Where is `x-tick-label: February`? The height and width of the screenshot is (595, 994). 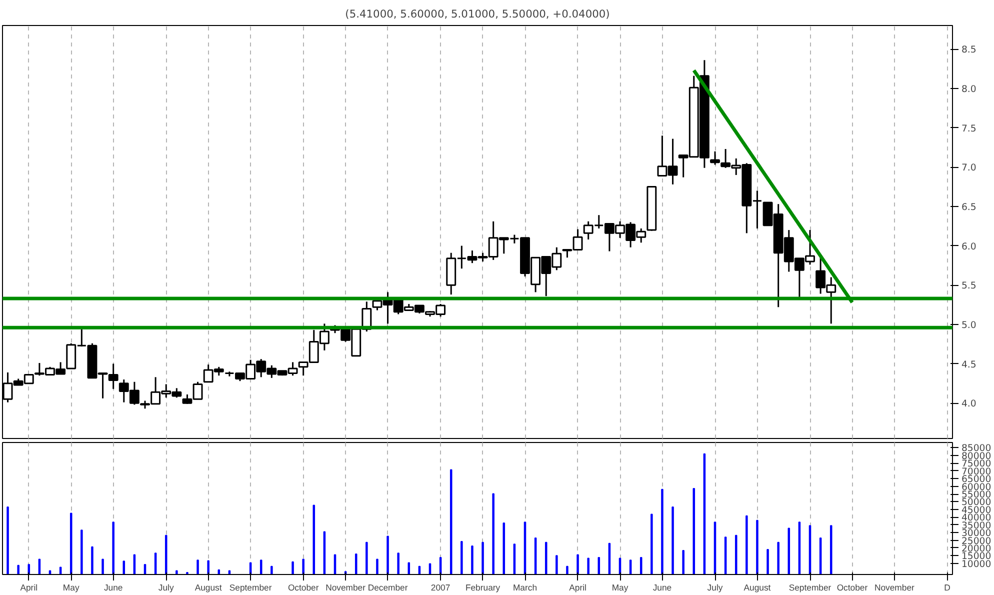
x-tick-label: February is located at coordinates (483, 587).